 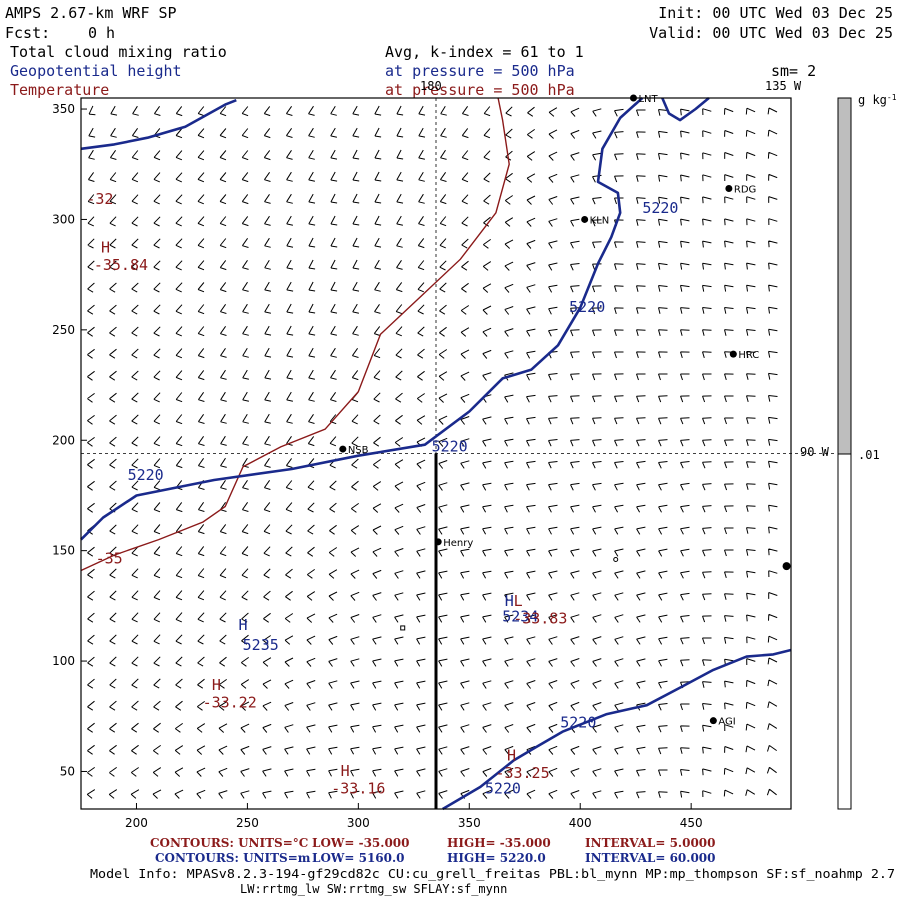 I want to click on footer-temp-high: HIGH= -35.000, so click(x=499, y=843).